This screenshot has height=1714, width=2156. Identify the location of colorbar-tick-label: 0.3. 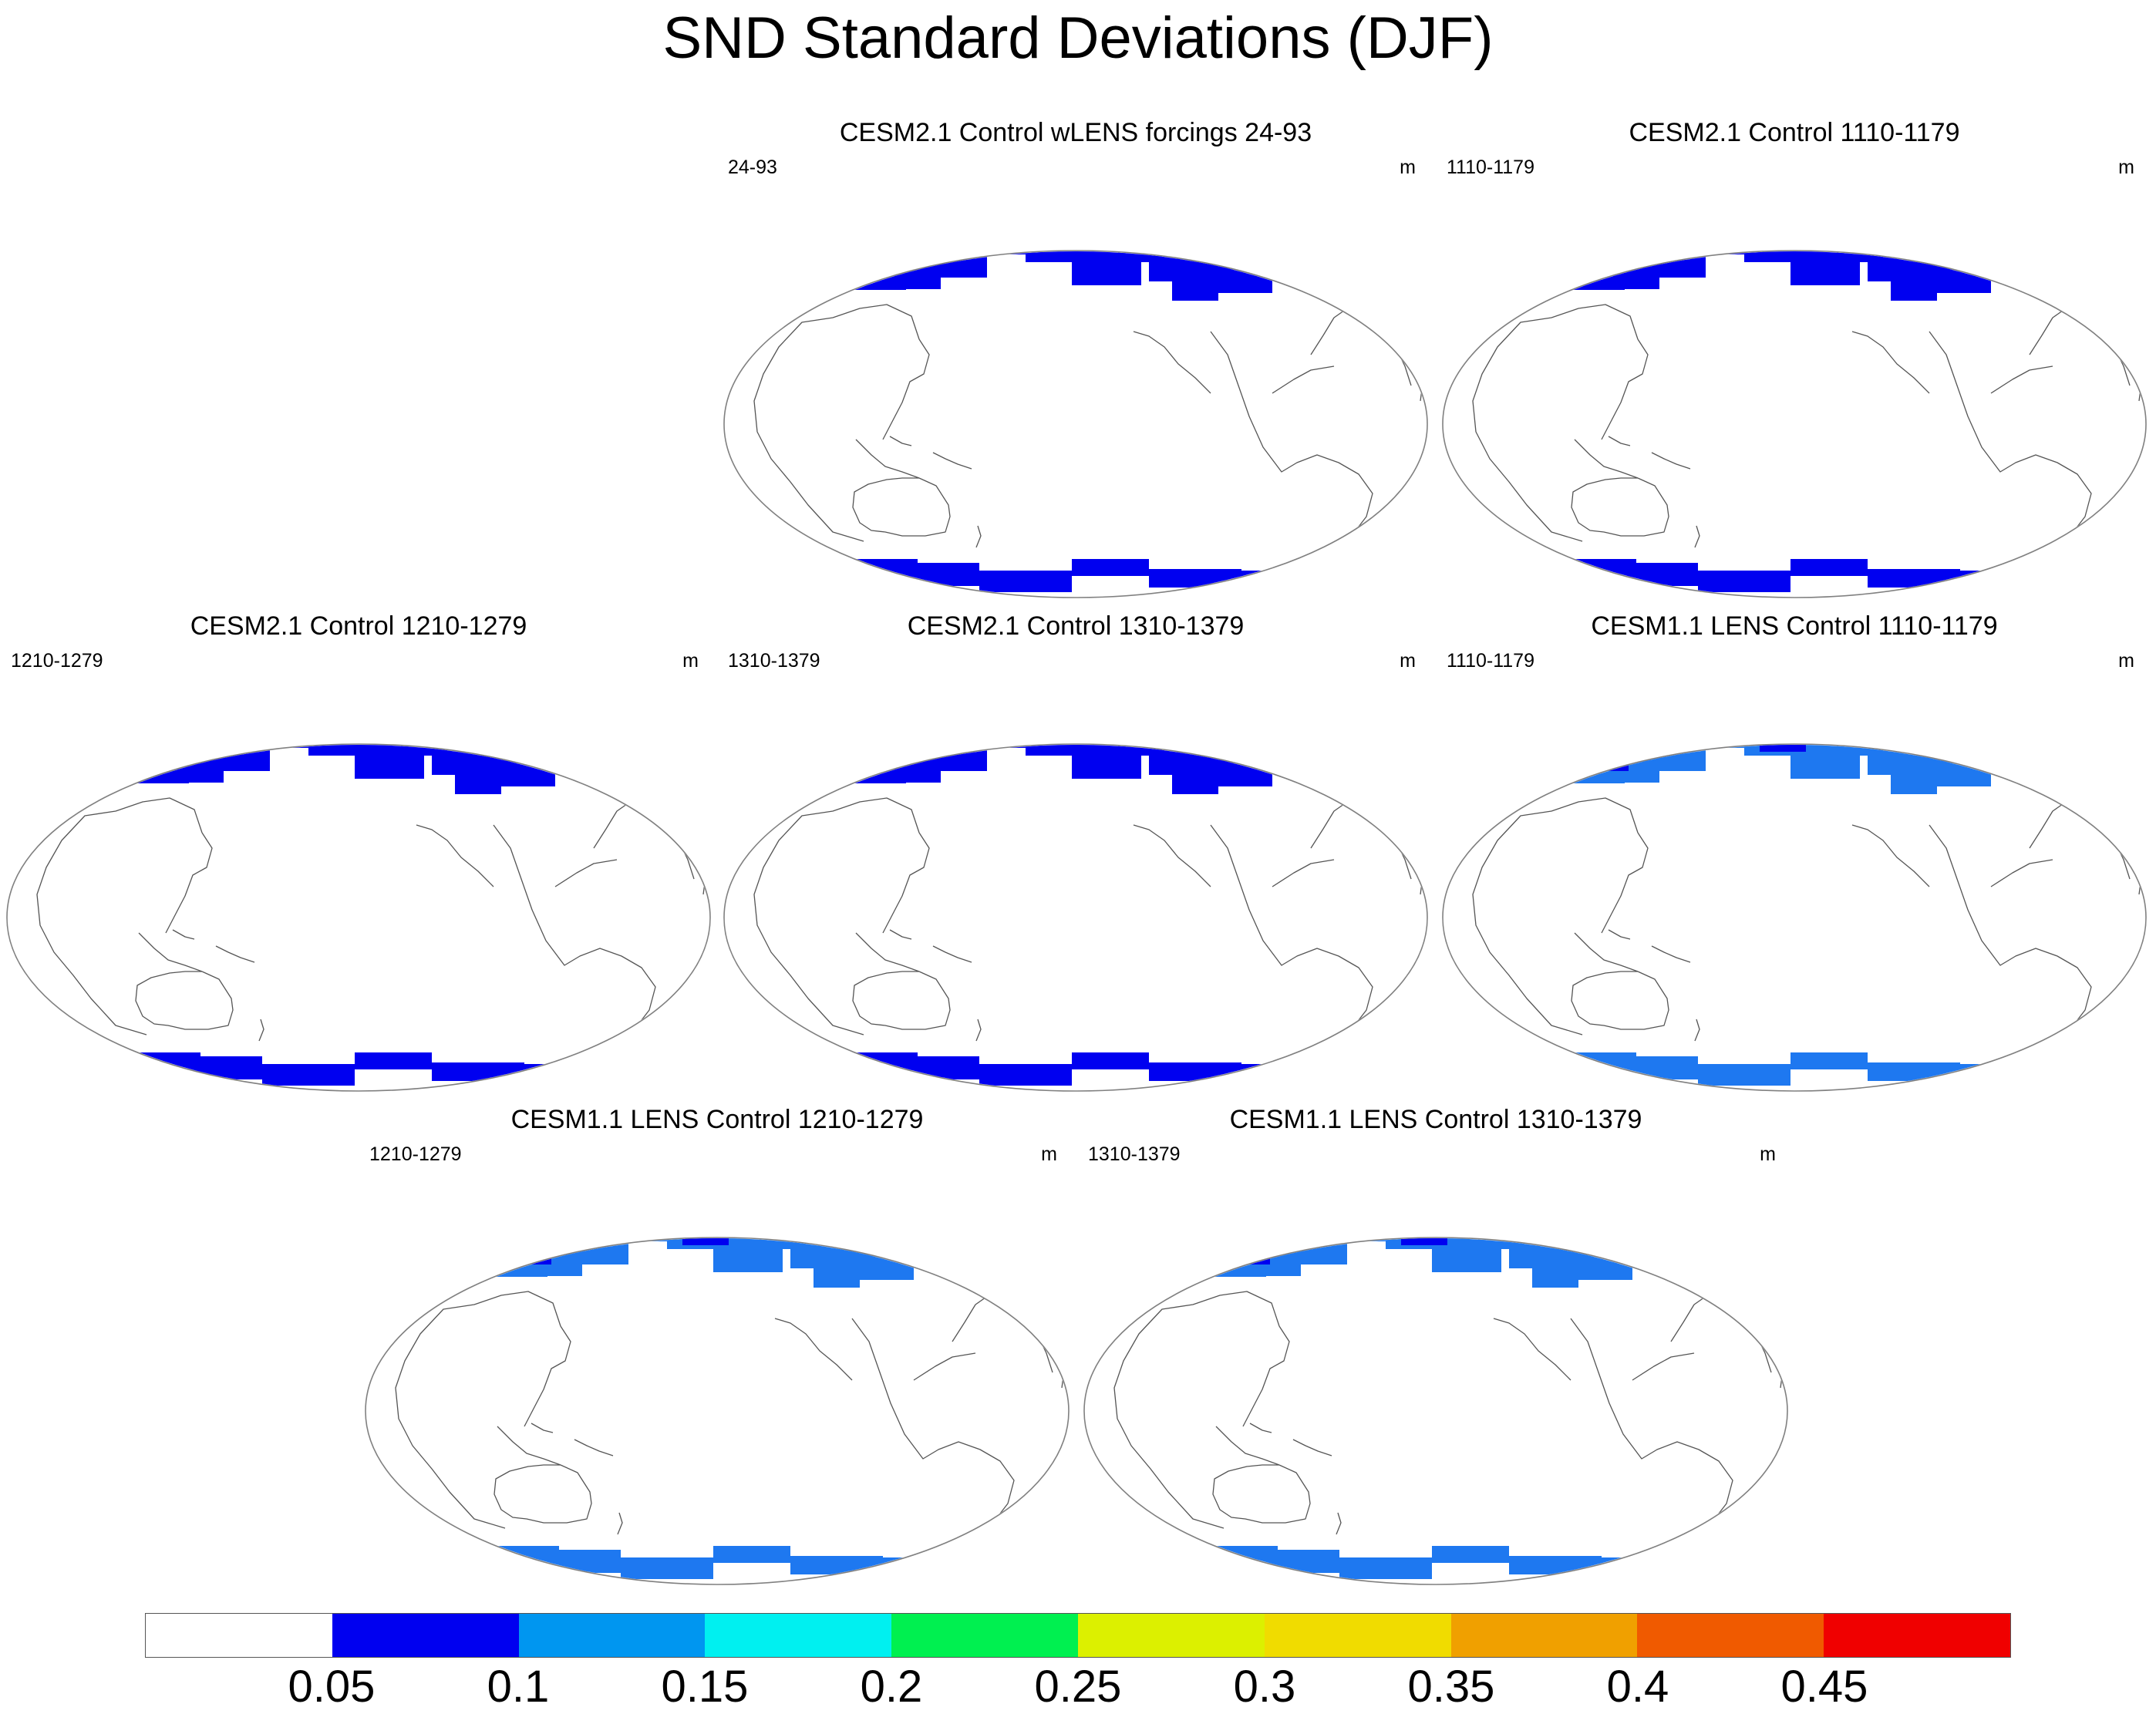
(1264, 1687).